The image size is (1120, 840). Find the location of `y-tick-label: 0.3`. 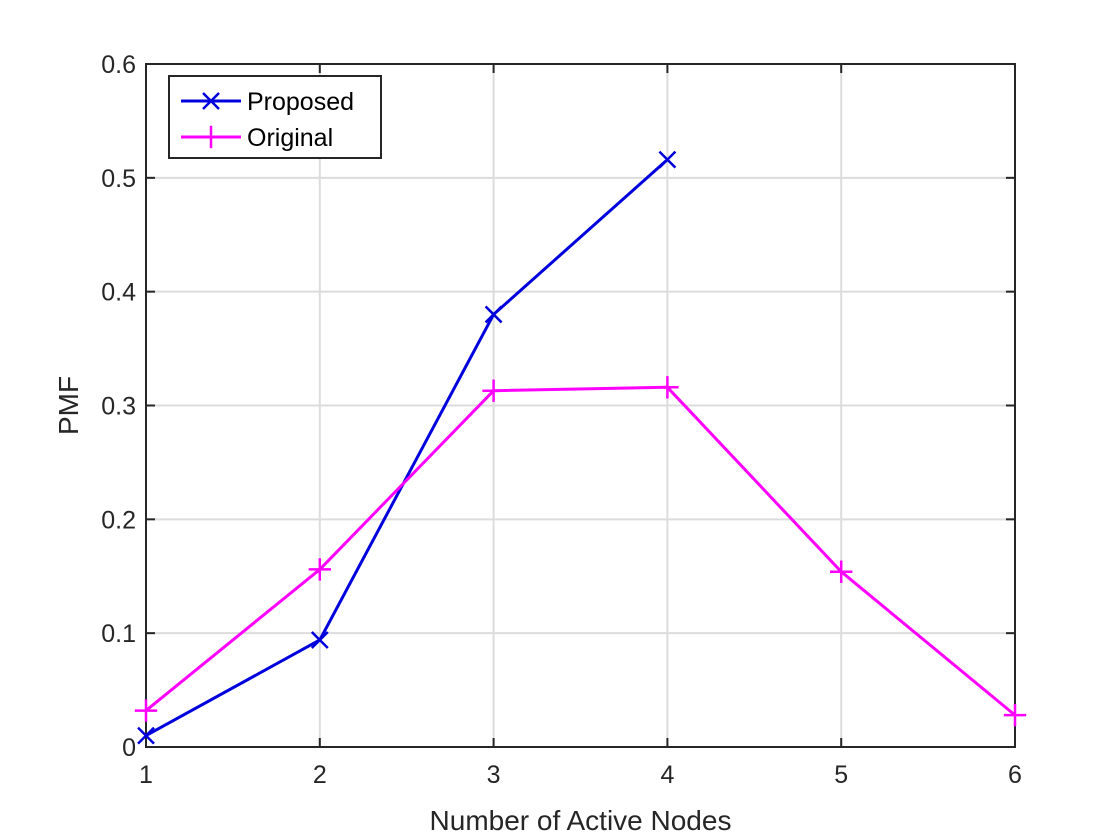

y-tick-label: 0.3 is located at coordinates (118, 407).